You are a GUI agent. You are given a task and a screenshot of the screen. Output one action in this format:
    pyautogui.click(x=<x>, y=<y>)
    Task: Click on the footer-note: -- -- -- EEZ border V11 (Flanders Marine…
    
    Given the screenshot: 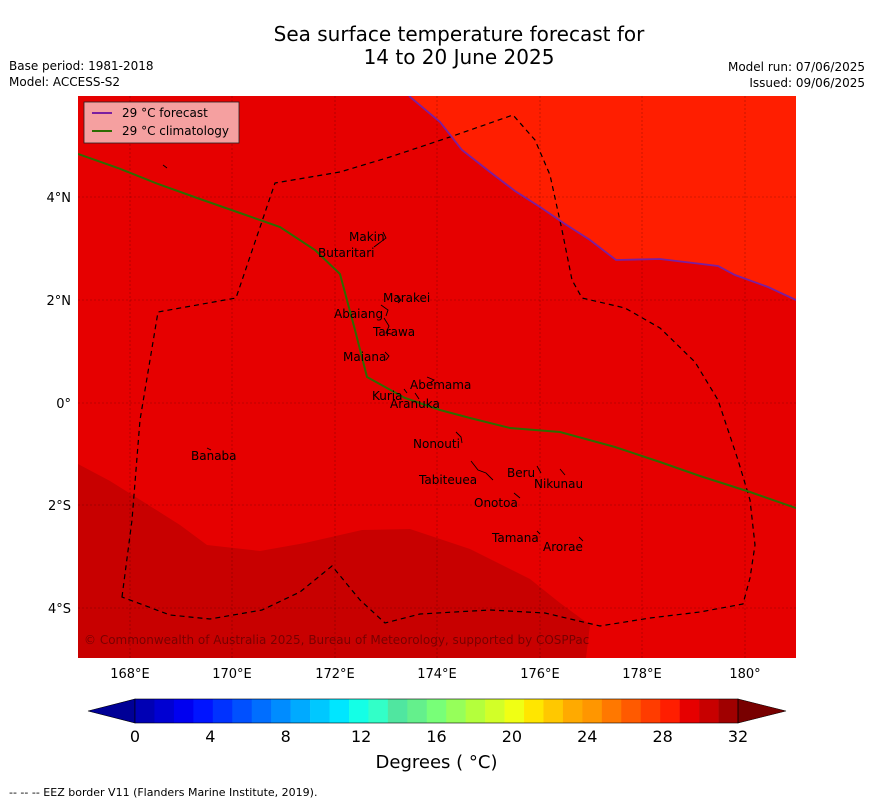 What is the action you would take?
    pyautogui.click(x=163, y=792)
    